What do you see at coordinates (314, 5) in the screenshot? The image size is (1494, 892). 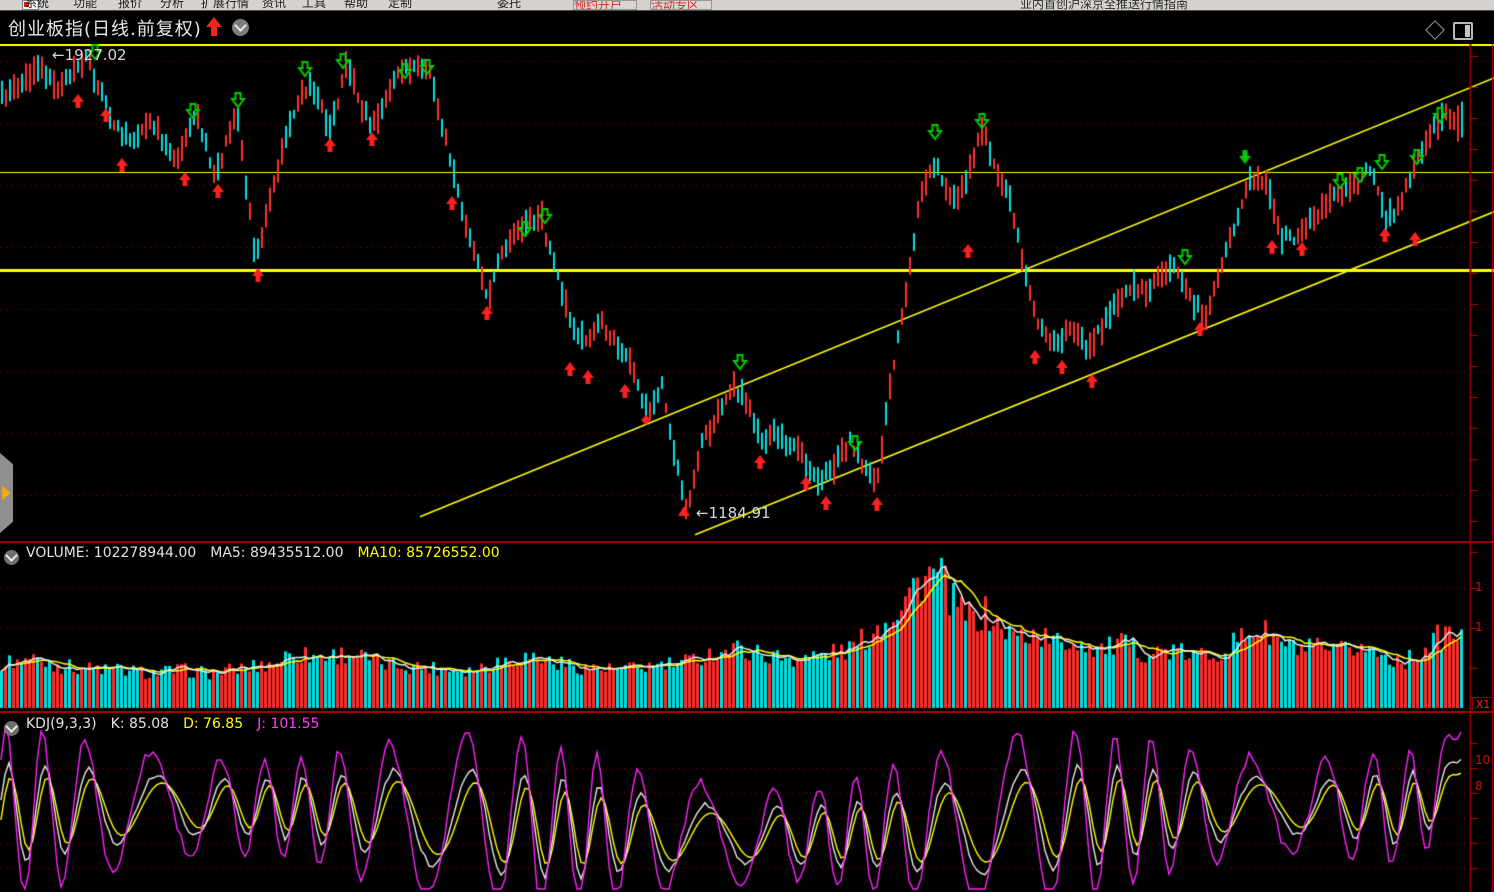 I see `menu-item: 工具` at bounding box center [314, 5].